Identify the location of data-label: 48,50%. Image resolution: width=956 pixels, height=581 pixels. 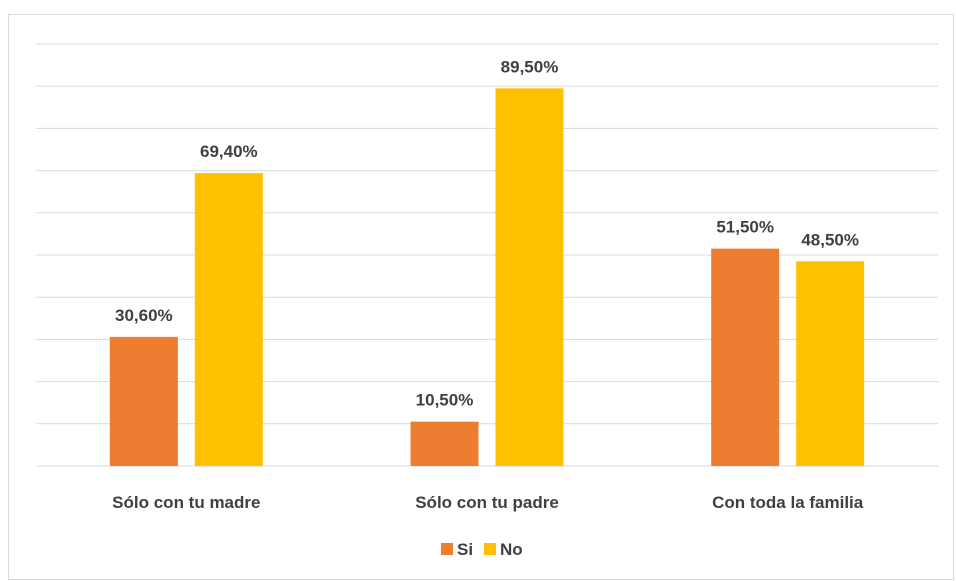
(830, 239).